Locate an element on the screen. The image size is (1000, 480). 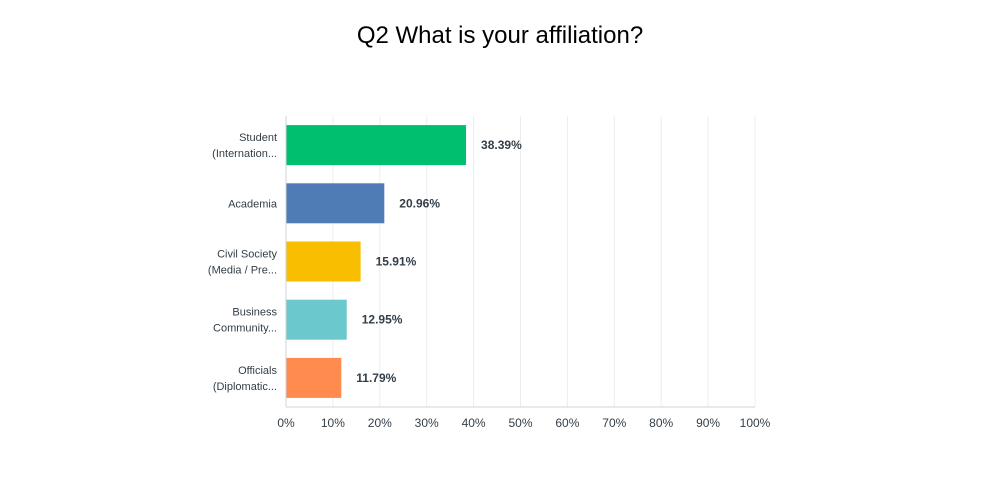
x-tick-label: 50% is located at coordinates (520, 423).